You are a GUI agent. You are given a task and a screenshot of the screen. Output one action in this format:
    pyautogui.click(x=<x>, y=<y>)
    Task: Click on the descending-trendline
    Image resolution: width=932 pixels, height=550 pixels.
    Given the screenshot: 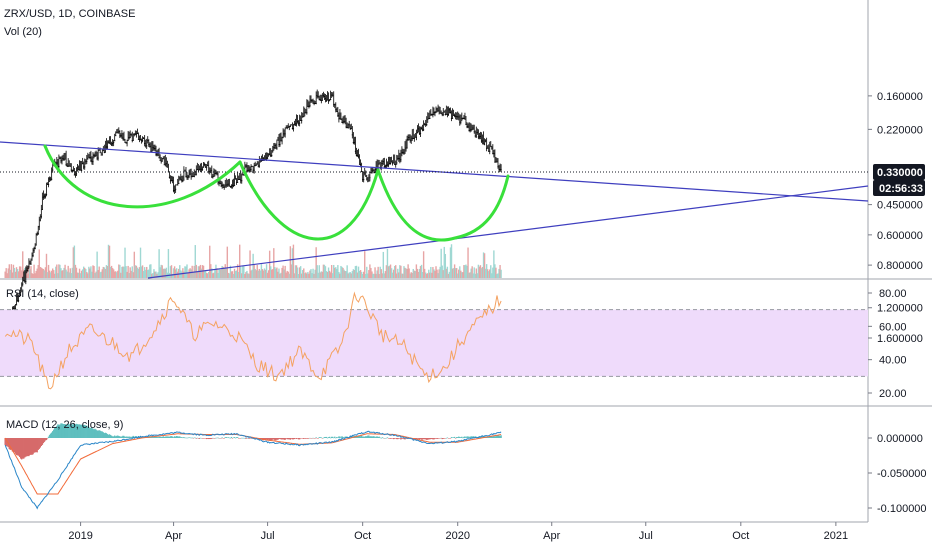 What is the action you would take?
    pyautogui.click(x=434, y=171)
    